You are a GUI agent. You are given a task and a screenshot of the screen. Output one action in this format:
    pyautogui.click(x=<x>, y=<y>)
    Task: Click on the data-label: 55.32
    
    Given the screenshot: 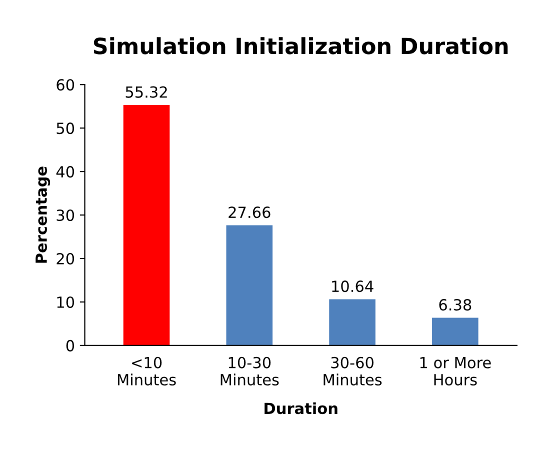 What is the action you would take?
    pyautogui.click(x=146, y=92)
    